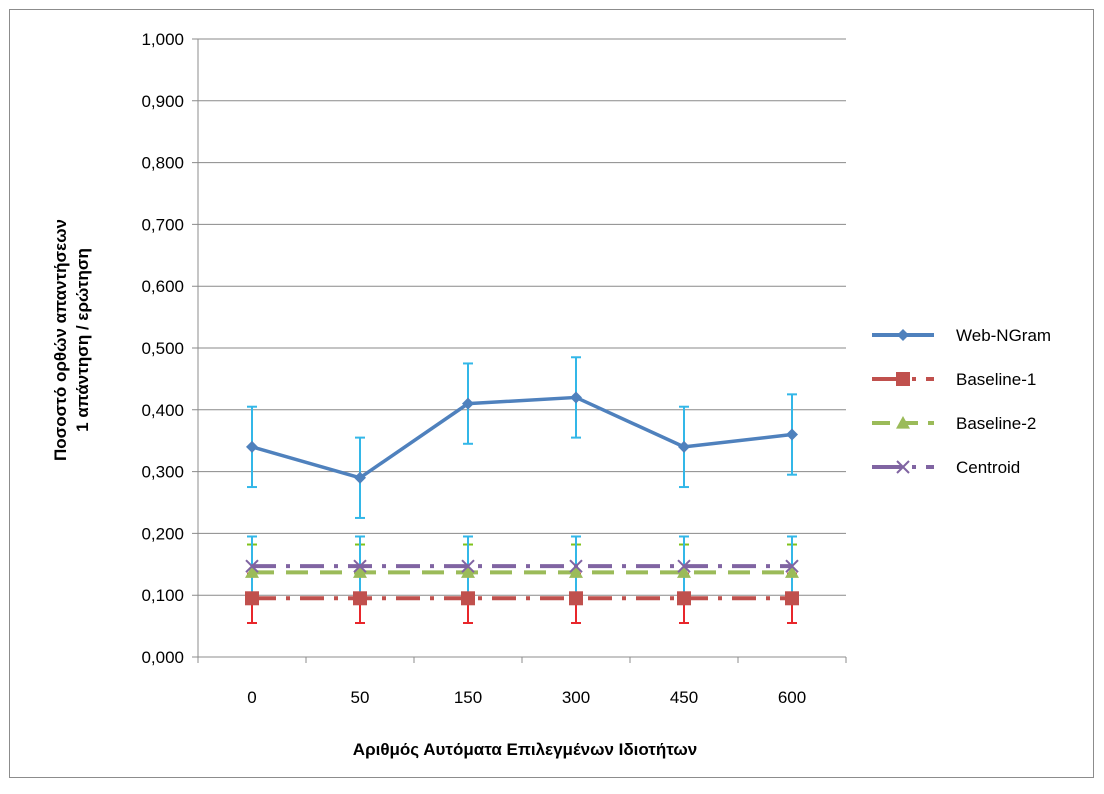  Describe the element at coordinates (961, 401) in the screenshot. I see `legend: Web-NGram Baseline-1 Baseline-2 Centroid` at that location.